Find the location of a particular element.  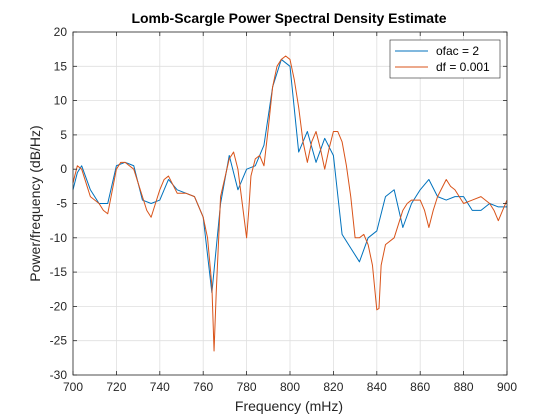

y-tick-label: 5 is located at coordinates (63, 135).